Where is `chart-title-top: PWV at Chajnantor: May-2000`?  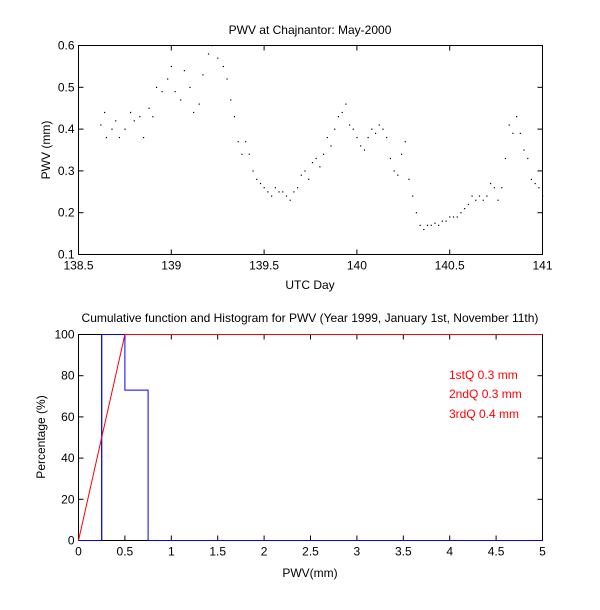
chart-title-top: PWV at Chajnantor: May-2000 is located at coordinates (310, 30).